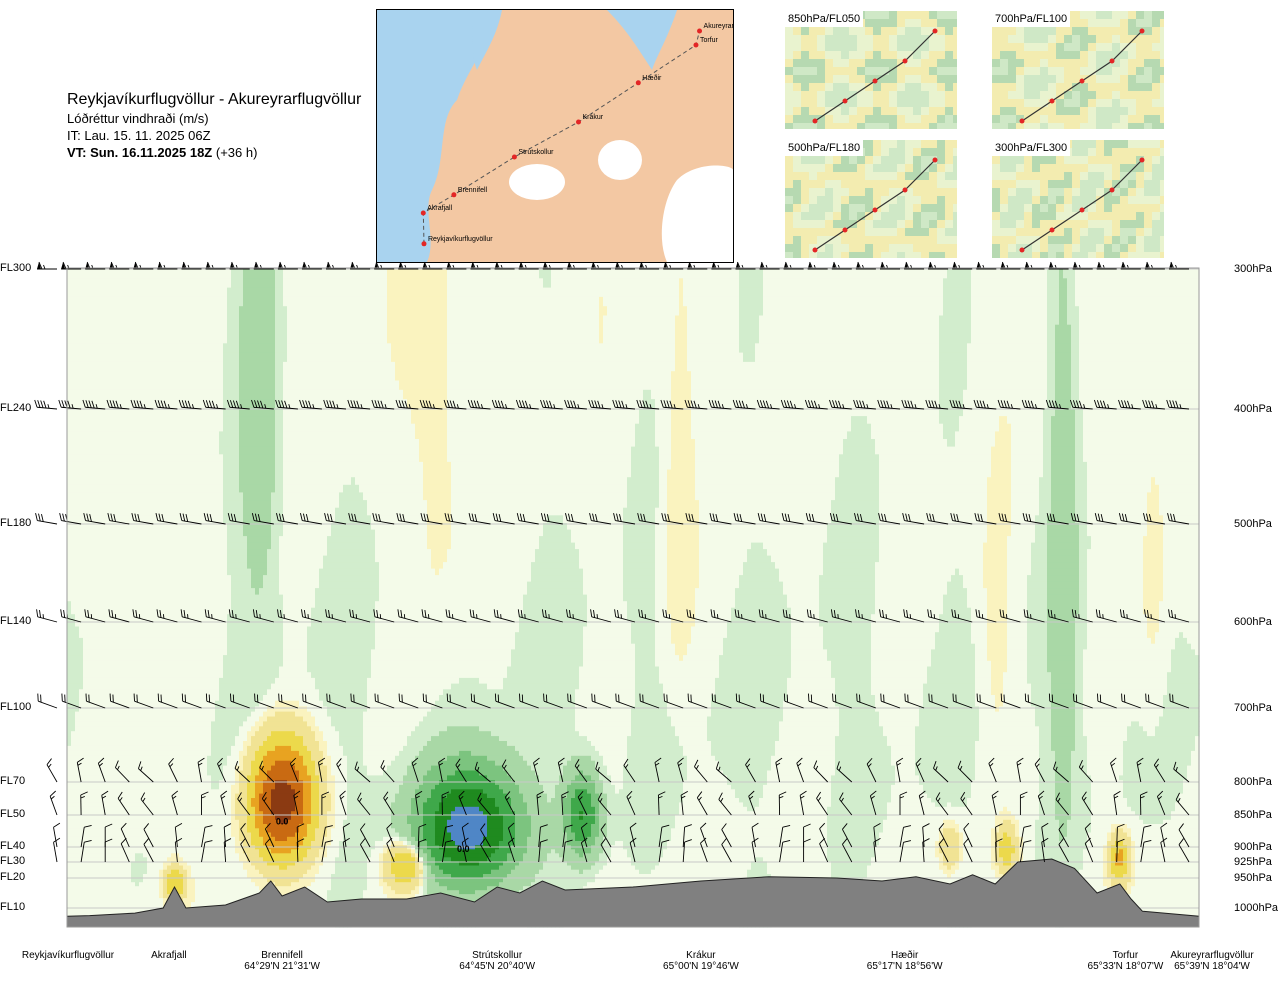 Image resolution: width=1280 pixels, height=981 pixels. Describe the element at coordinates (815, 121) in the screenshot. I see `mini-waypoint` at that location.